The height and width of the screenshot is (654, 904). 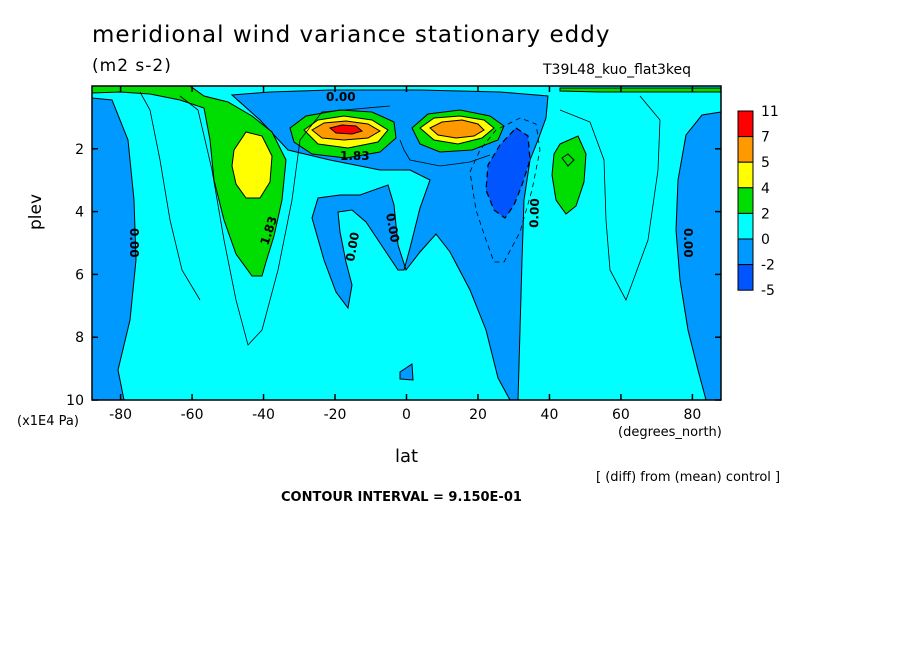 What do you see at coordinates (508, 173) in the screenshot?
I see `negative-region-deep` at bounding box center [508, 173].